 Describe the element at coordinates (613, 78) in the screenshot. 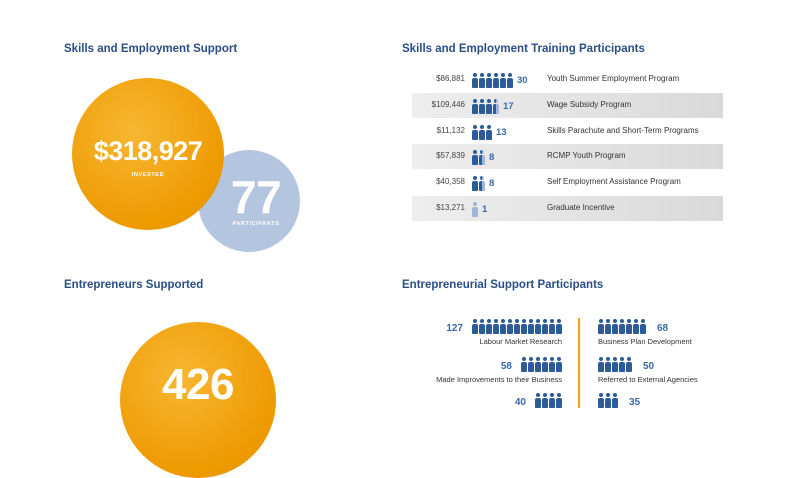

I see `training-label: Youth Summer Employment Program` at that location.